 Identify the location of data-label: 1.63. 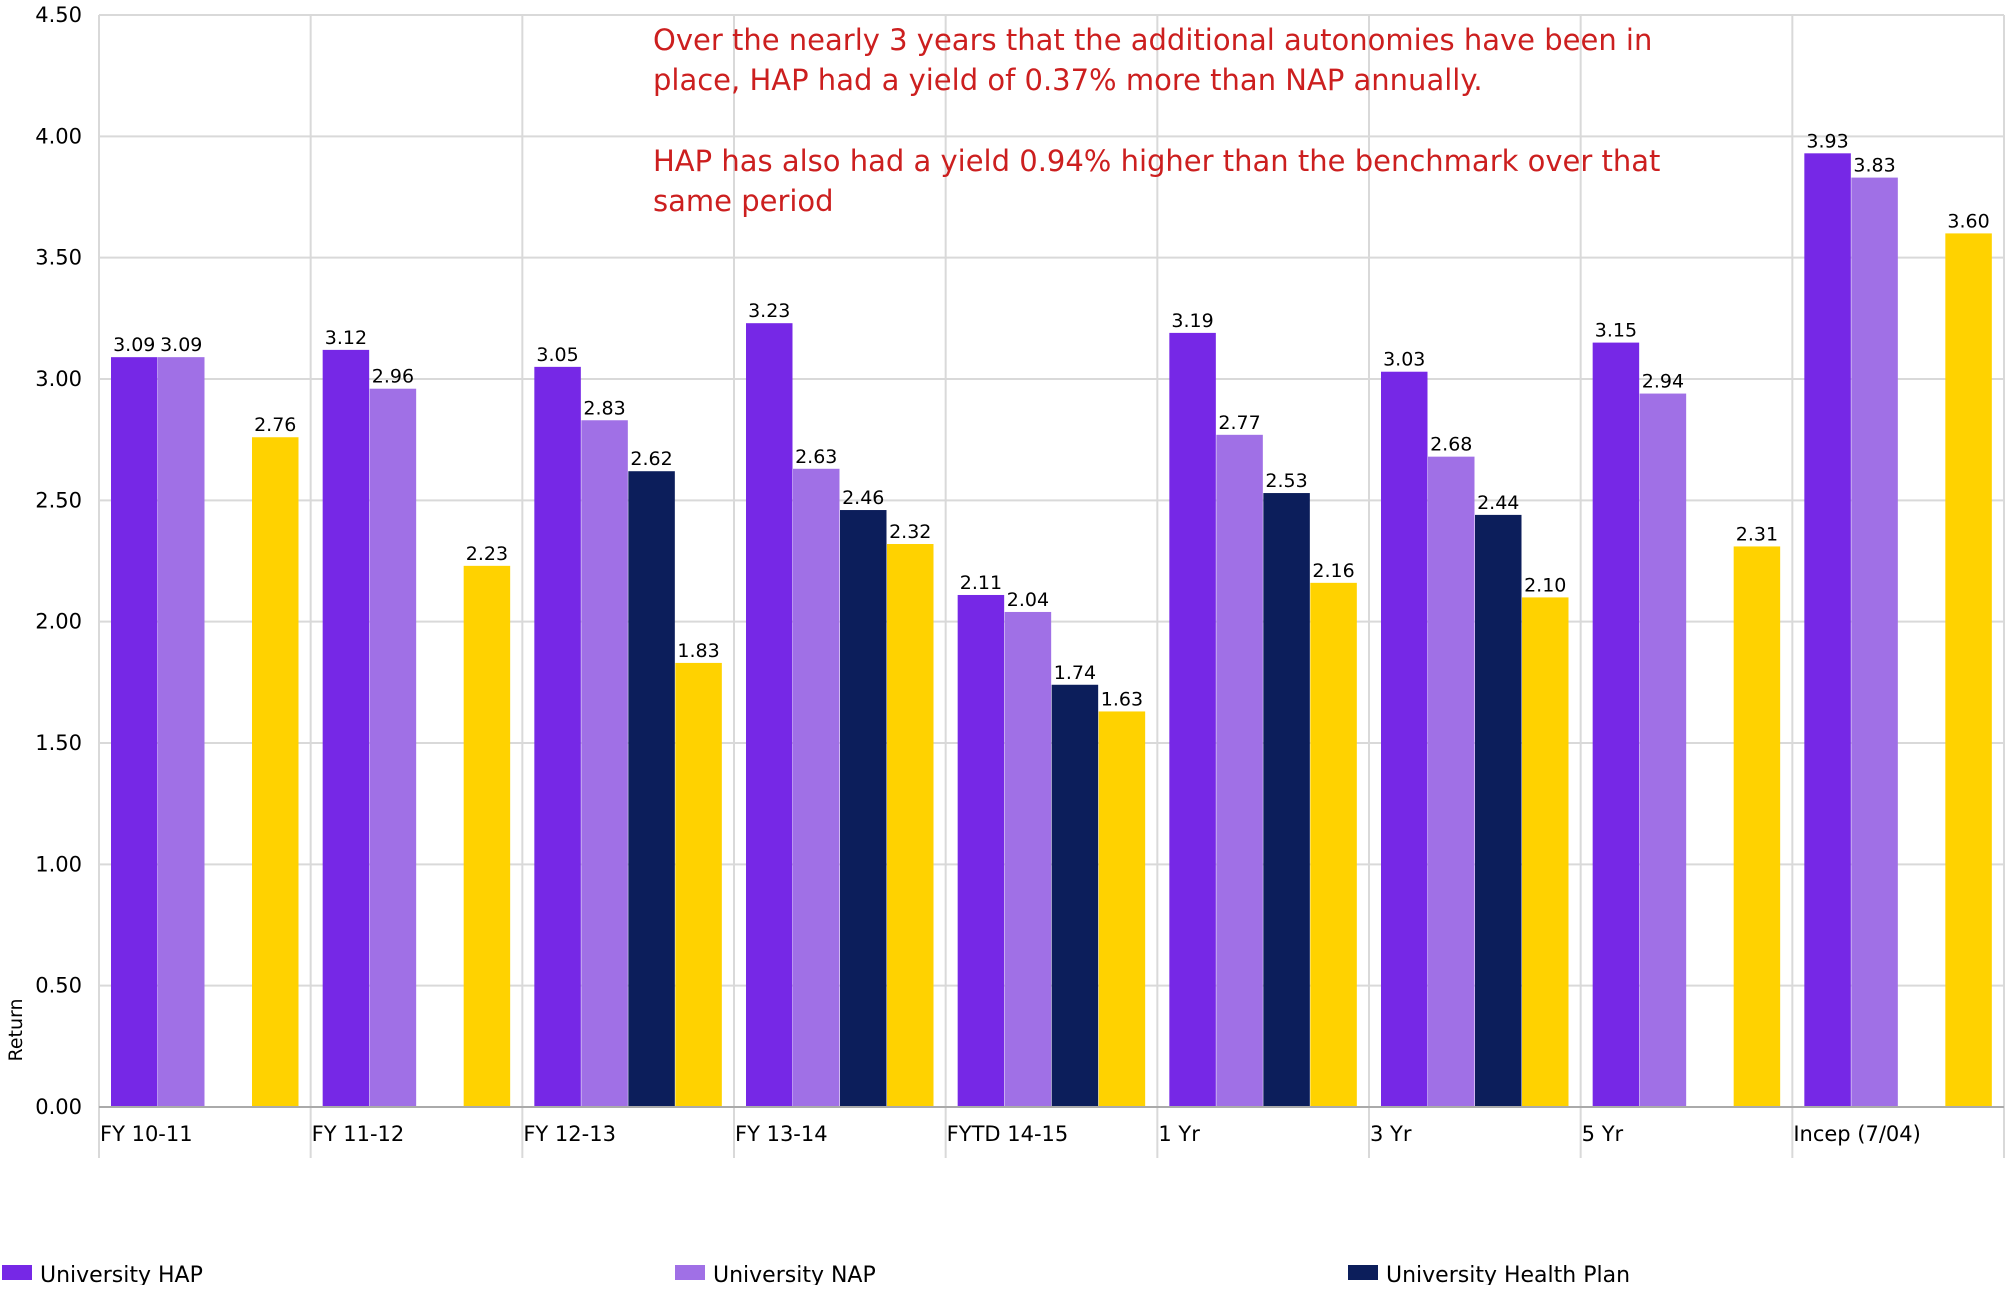
(1122, 699).